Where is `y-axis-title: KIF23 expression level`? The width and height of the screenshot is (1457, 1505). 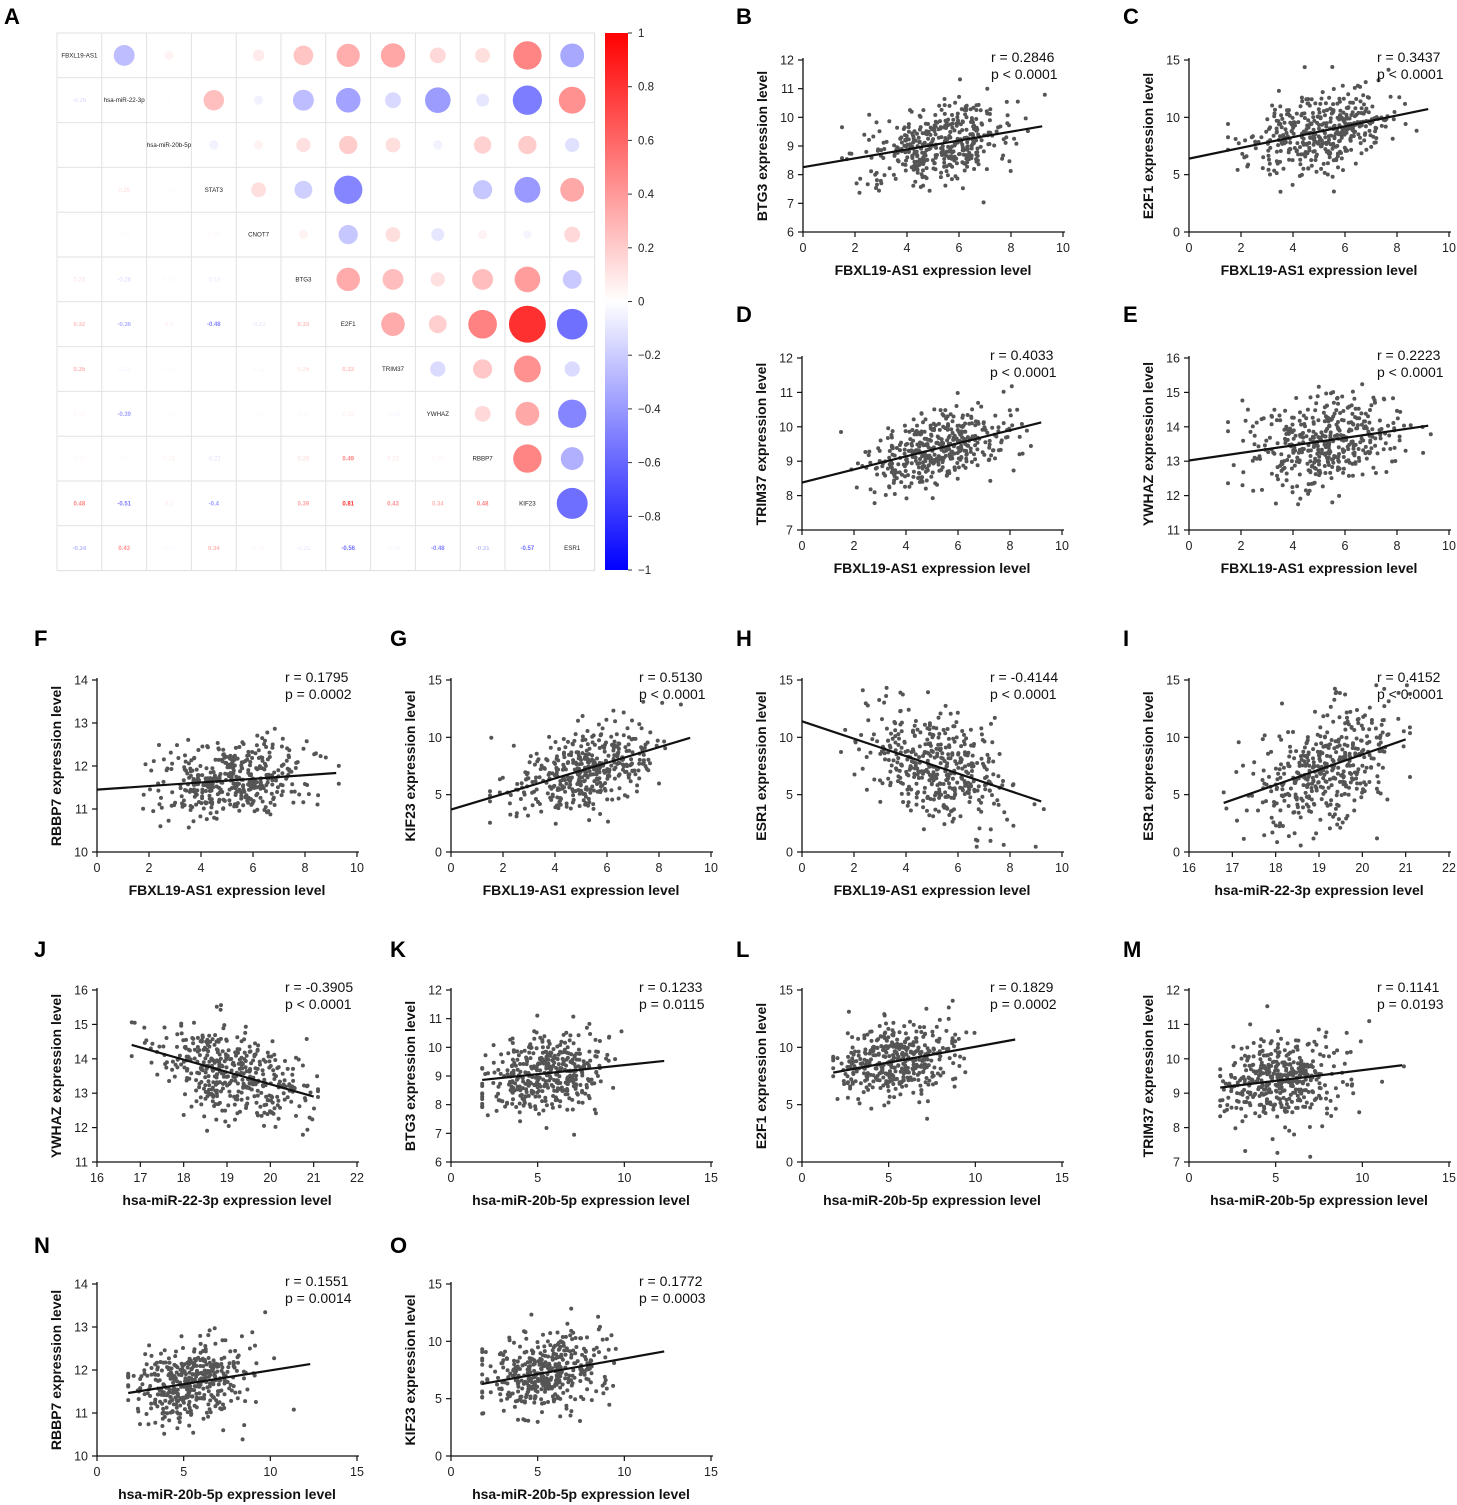 y-axis-title: KIF23 expression level is located at coordinates (410, 766).